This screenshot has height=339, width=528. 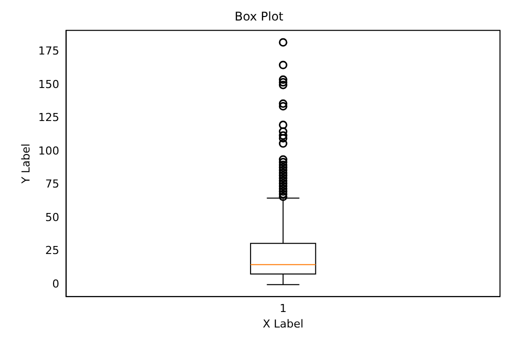 What do you see at coordinates (283, 323) in the screenshot?
I see `x-axis-title: X Label` at bounding box center [283, 323].